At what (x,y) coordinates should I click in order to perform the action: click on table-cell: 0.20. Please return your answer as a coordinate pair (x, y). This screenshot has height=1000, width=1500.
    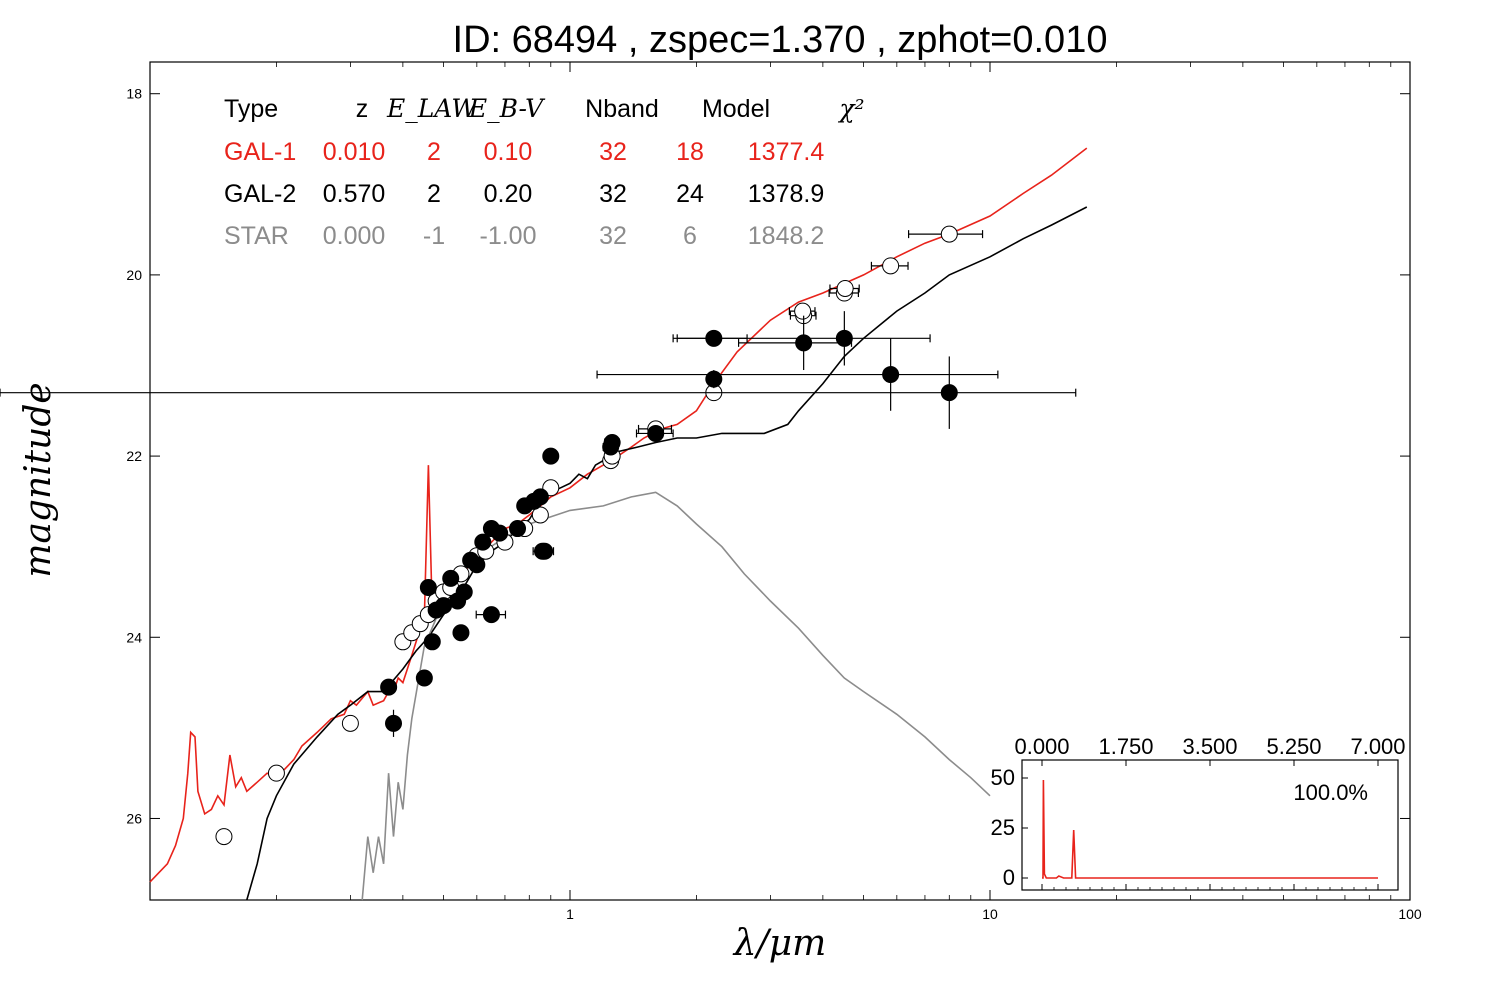
    Looking at the image, I should click on (508, 194).